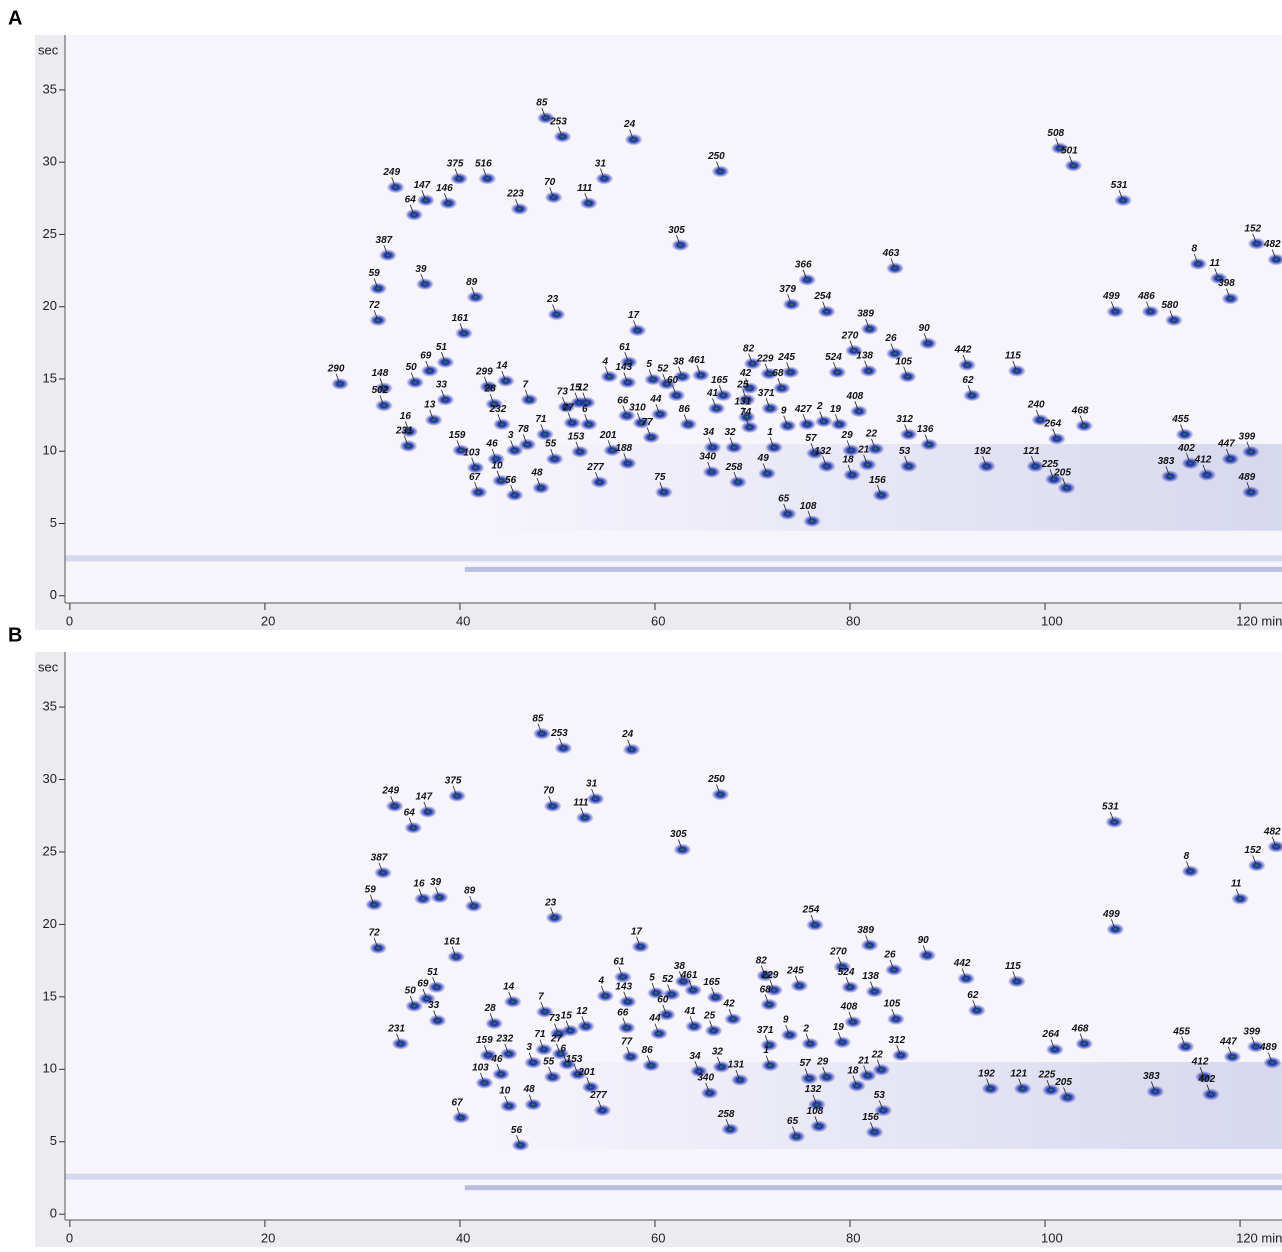  I want to click on peak-label: 29, so click(847, 435).